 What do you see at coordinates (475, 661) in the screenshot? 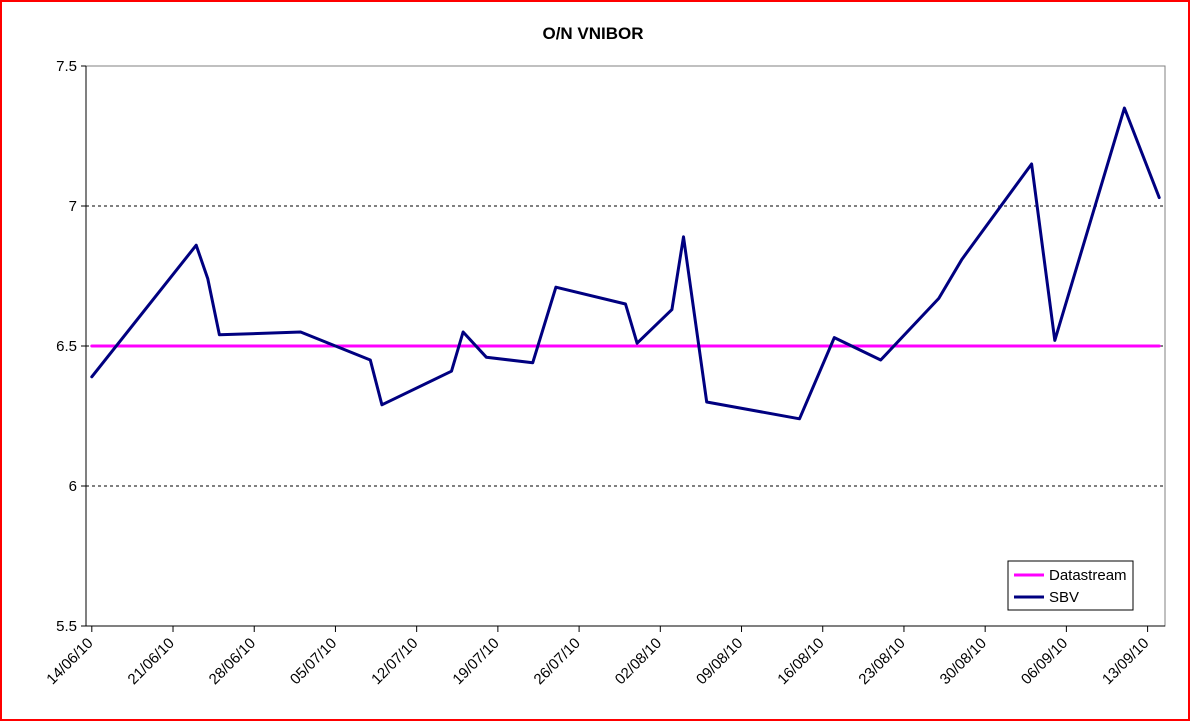
I see `x-tick-label: 19/07/10` at bounding box center [475, 661].